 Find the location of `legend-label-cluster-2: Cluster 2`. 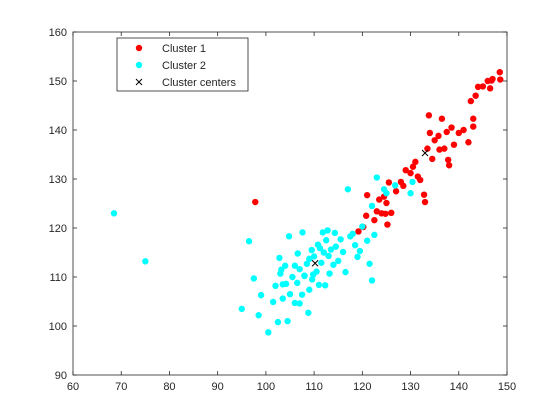

legend-label-cluster-2: Cluster 2 is located at coordinates (184, 66).